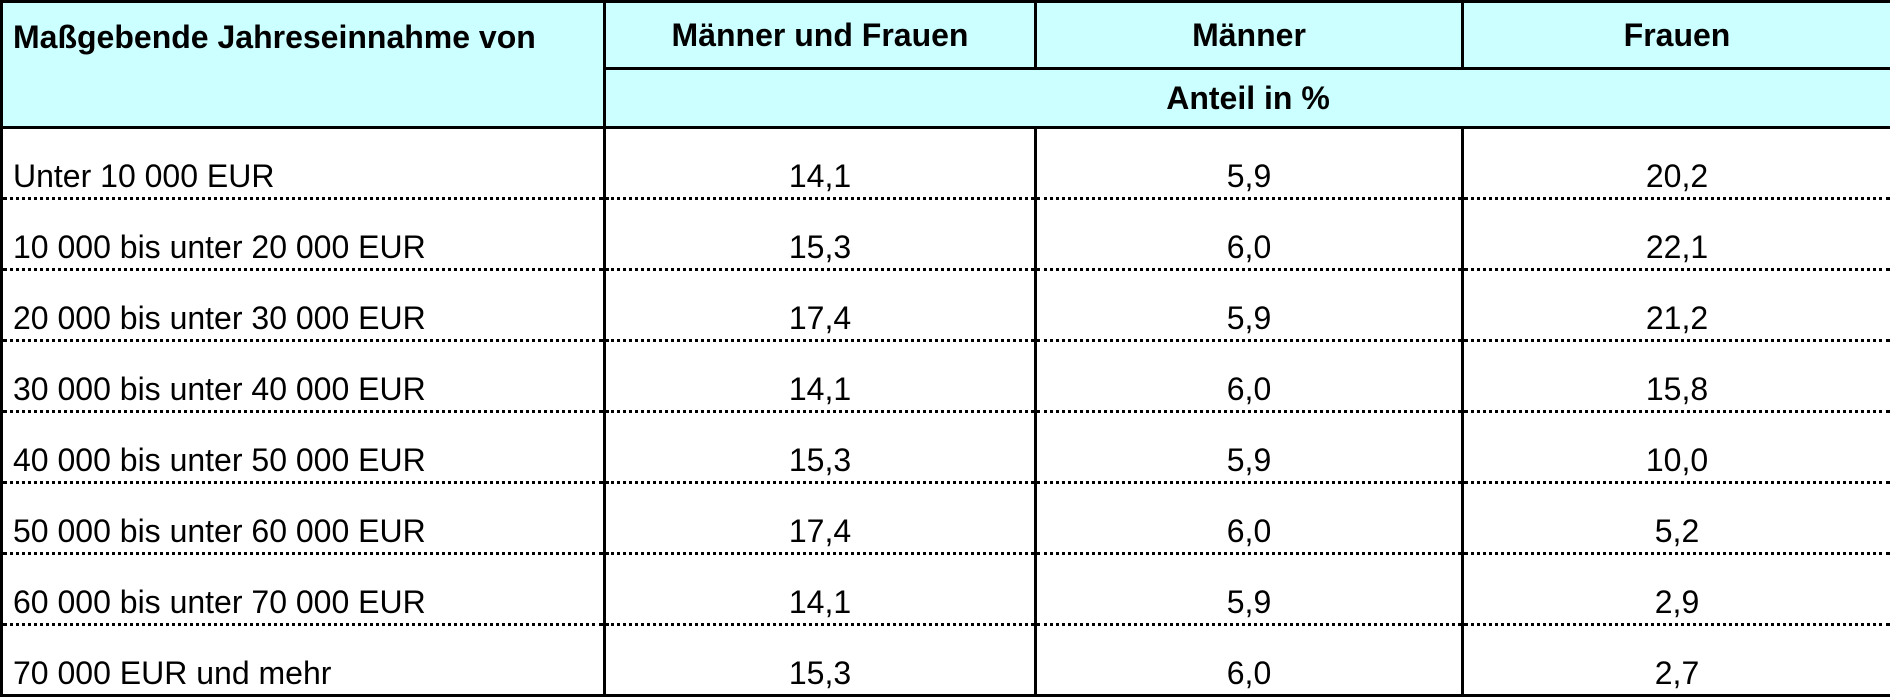 Image resolution: width=1890 pixels, height=697 pixels. Describe the element at coordinates (303, 163) in the screenshot. I see `row-label: Unter 10 000 EUR` at that location.